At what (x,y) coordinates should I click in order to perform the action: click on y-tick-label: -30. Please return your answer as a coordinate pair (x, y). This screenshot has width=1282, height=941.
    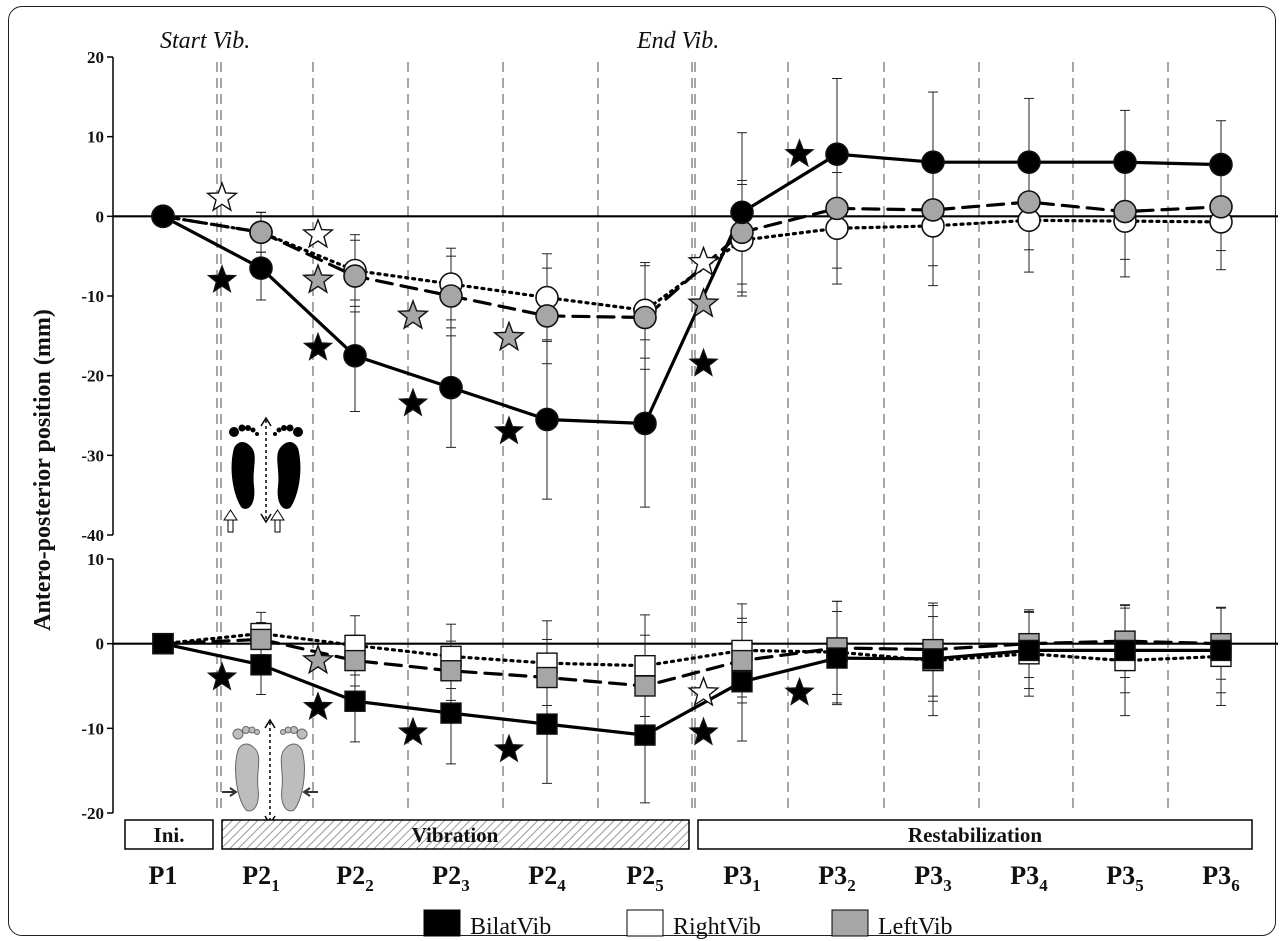
    Looking at the image, I should click on (92, 455).